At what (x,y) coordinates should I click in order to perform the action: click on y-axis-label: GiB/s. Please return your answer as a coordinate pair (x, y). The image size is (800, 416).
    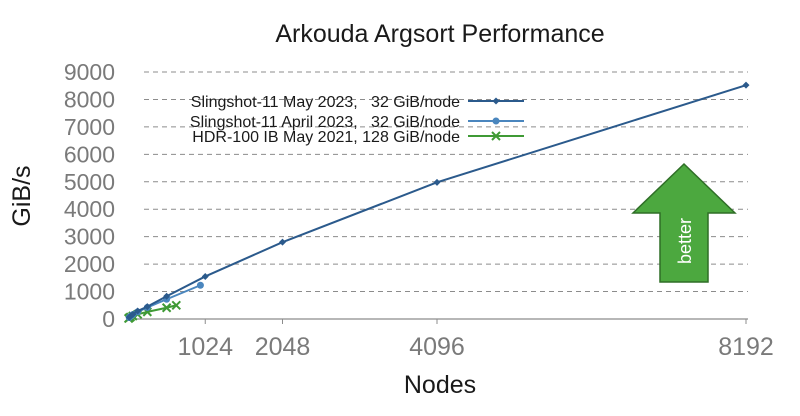
    Looking at the image, I should click on (22, 195).